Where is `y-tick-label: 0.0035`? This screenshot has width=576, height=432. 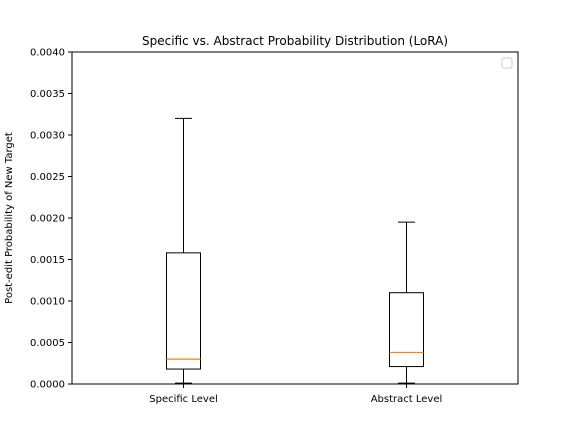 y-tick-label: 0.0035 is located at coordinates (47, 94).